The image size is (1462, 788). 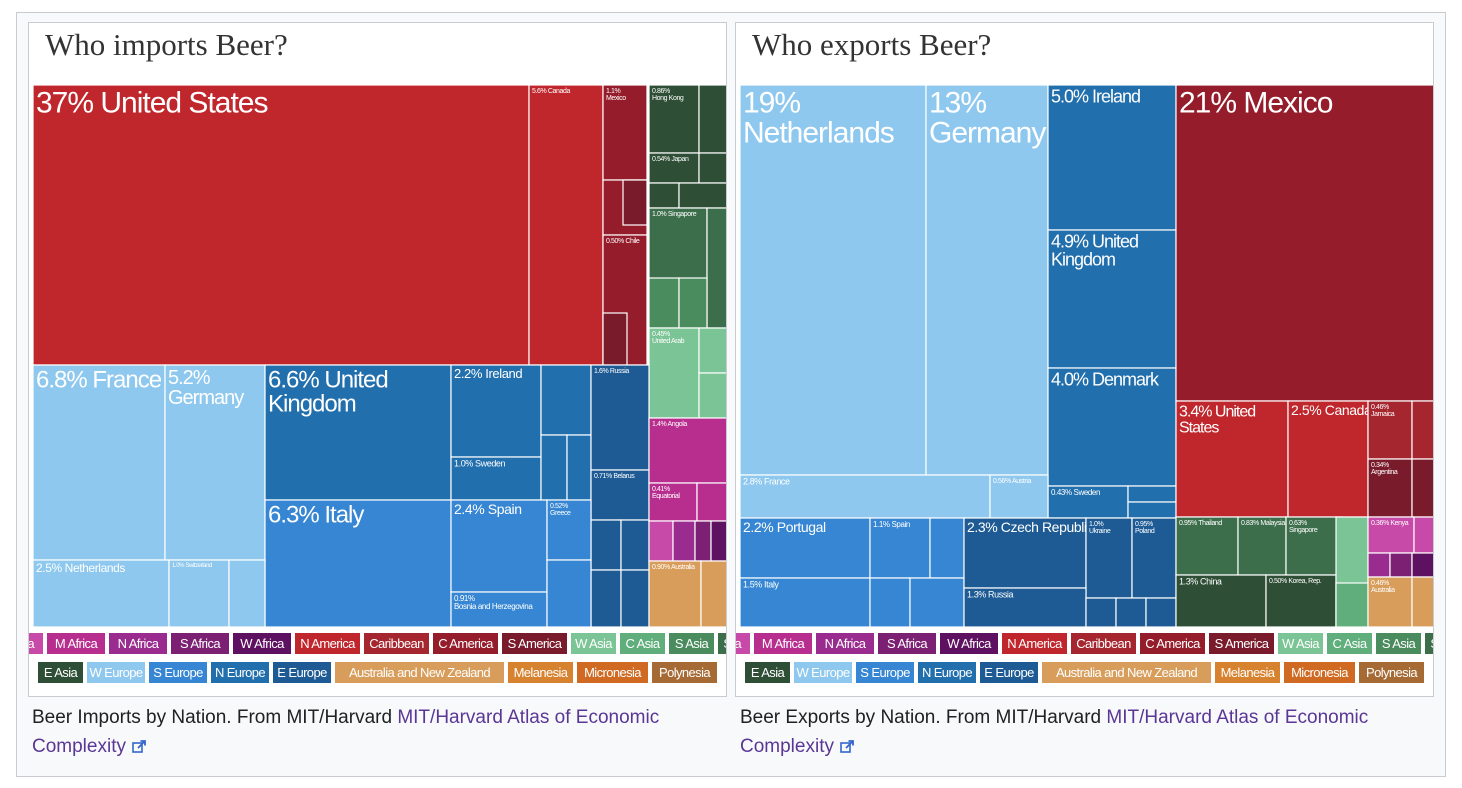 I want to click on tile-label-us: 37% United States, so click(x=151, y=103).